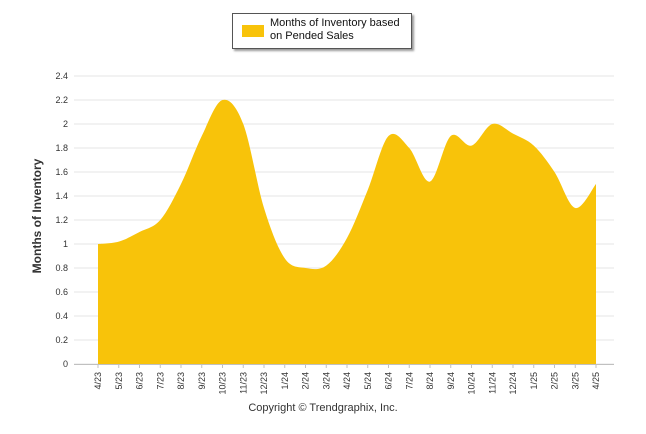 The image size is (646, 434). Describe the element at coordinates (61, 172) in the screenshot. I see `y-tick-label: 1.6` at that location.